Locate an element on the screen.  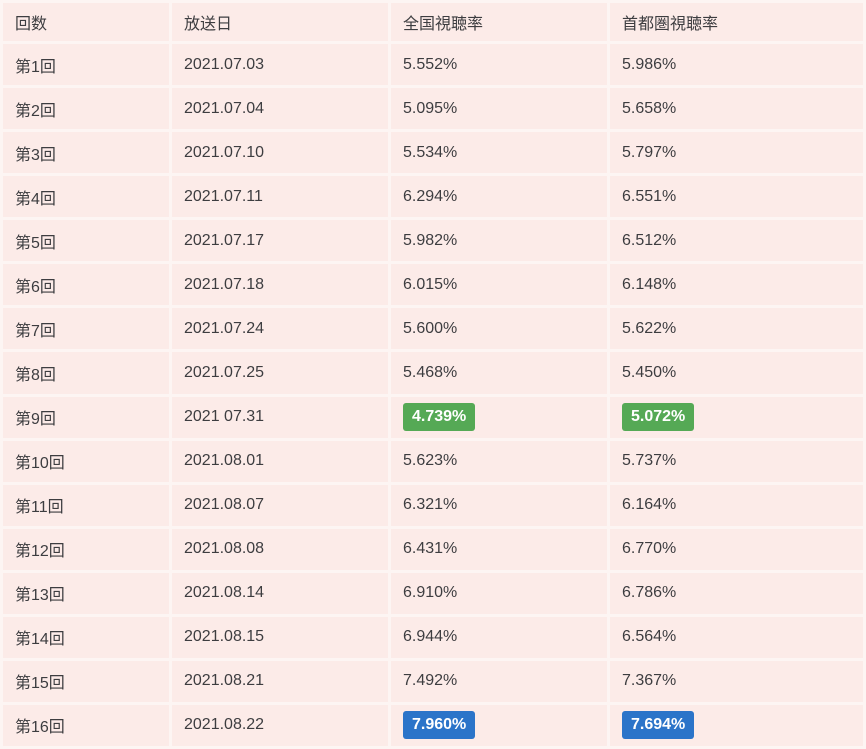
national-rating-cell: 5.095% is located at coordinates (499, 109).